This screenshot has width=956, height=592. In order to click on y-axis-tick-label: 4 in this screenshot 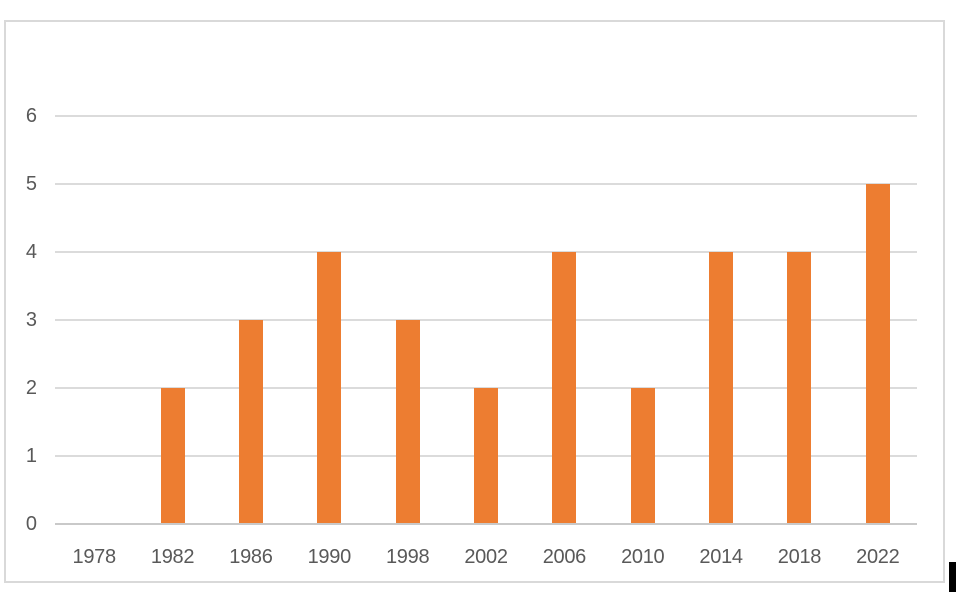, I will do `click(31, 252)`.